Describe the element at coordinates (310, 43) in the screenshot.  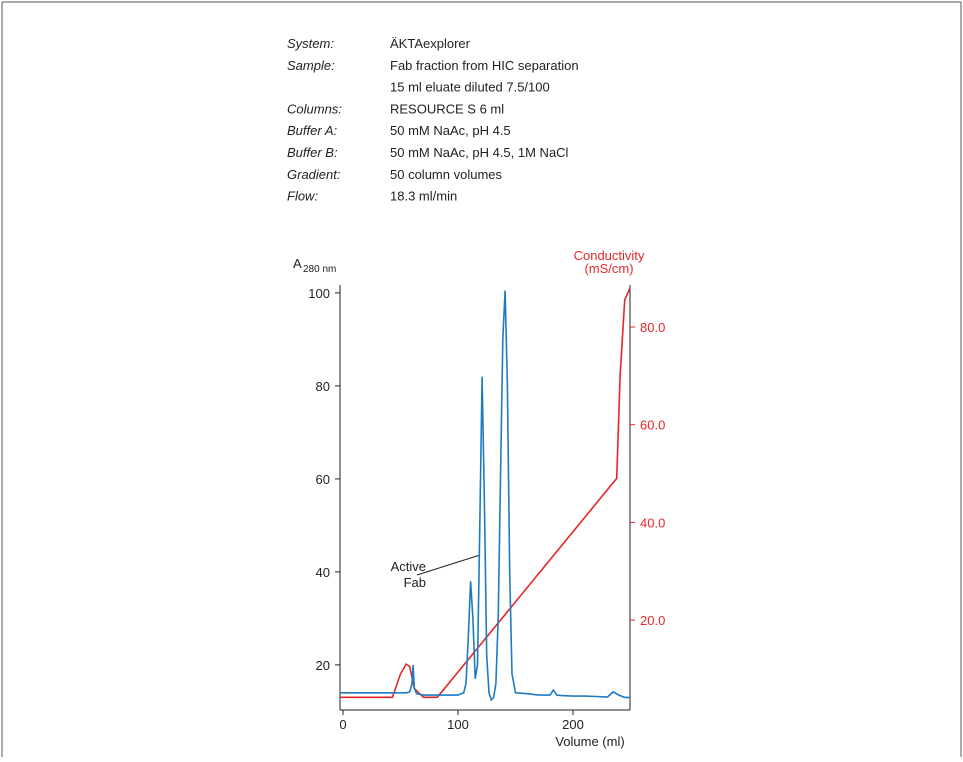
I see `info-label: System:` at that location.